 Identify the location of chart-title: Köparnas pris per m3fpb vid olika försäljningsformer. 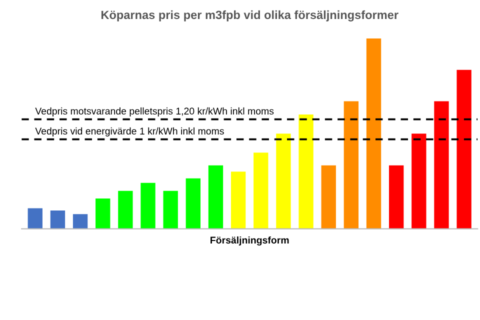
(249, 16).